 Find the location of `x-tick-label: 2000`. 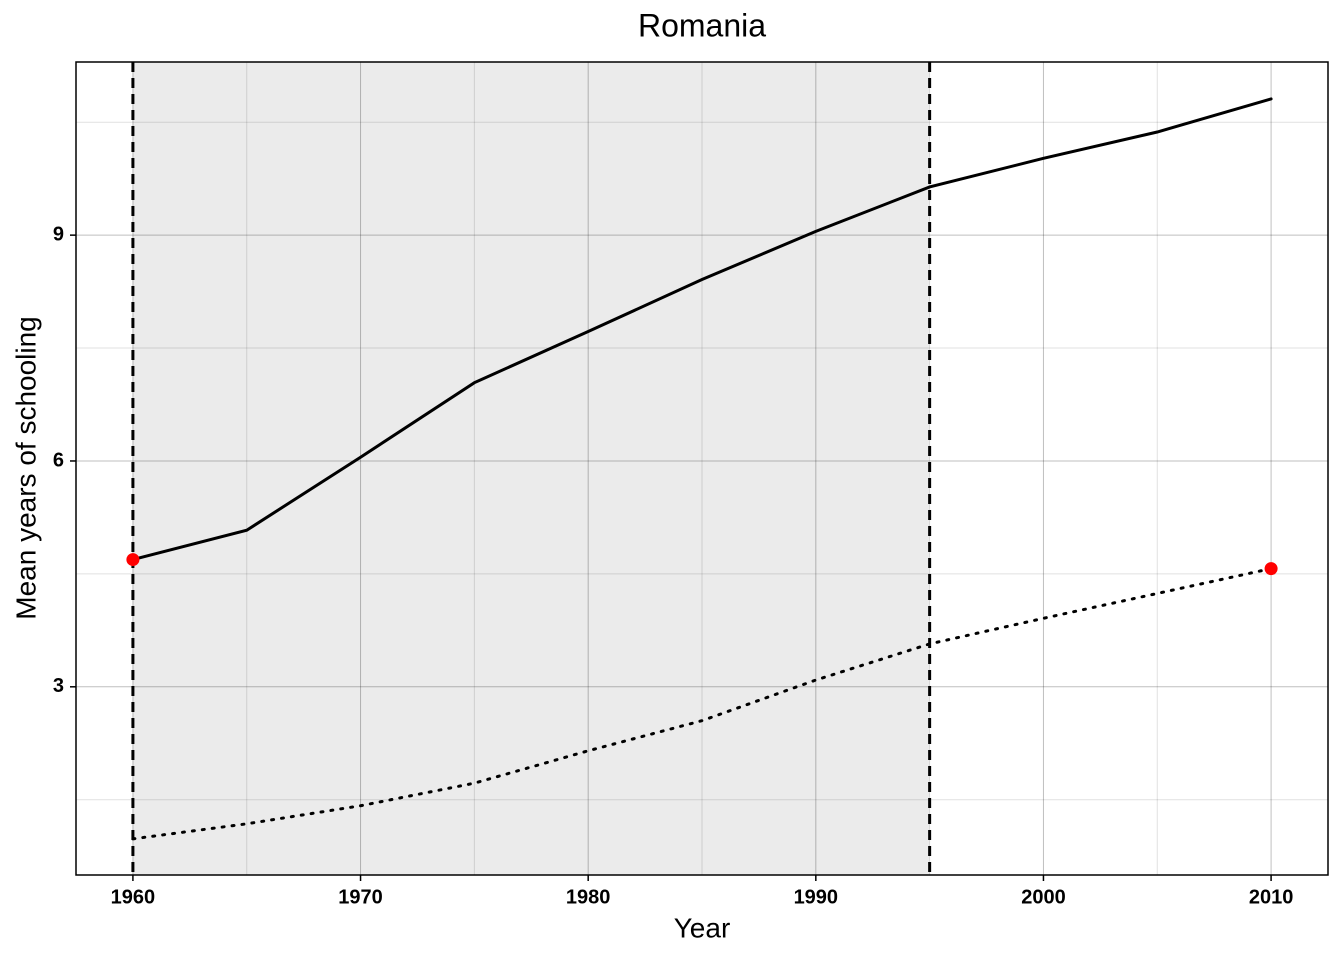

x-tick-label: 2000 is located at coordinates (1043, 897).